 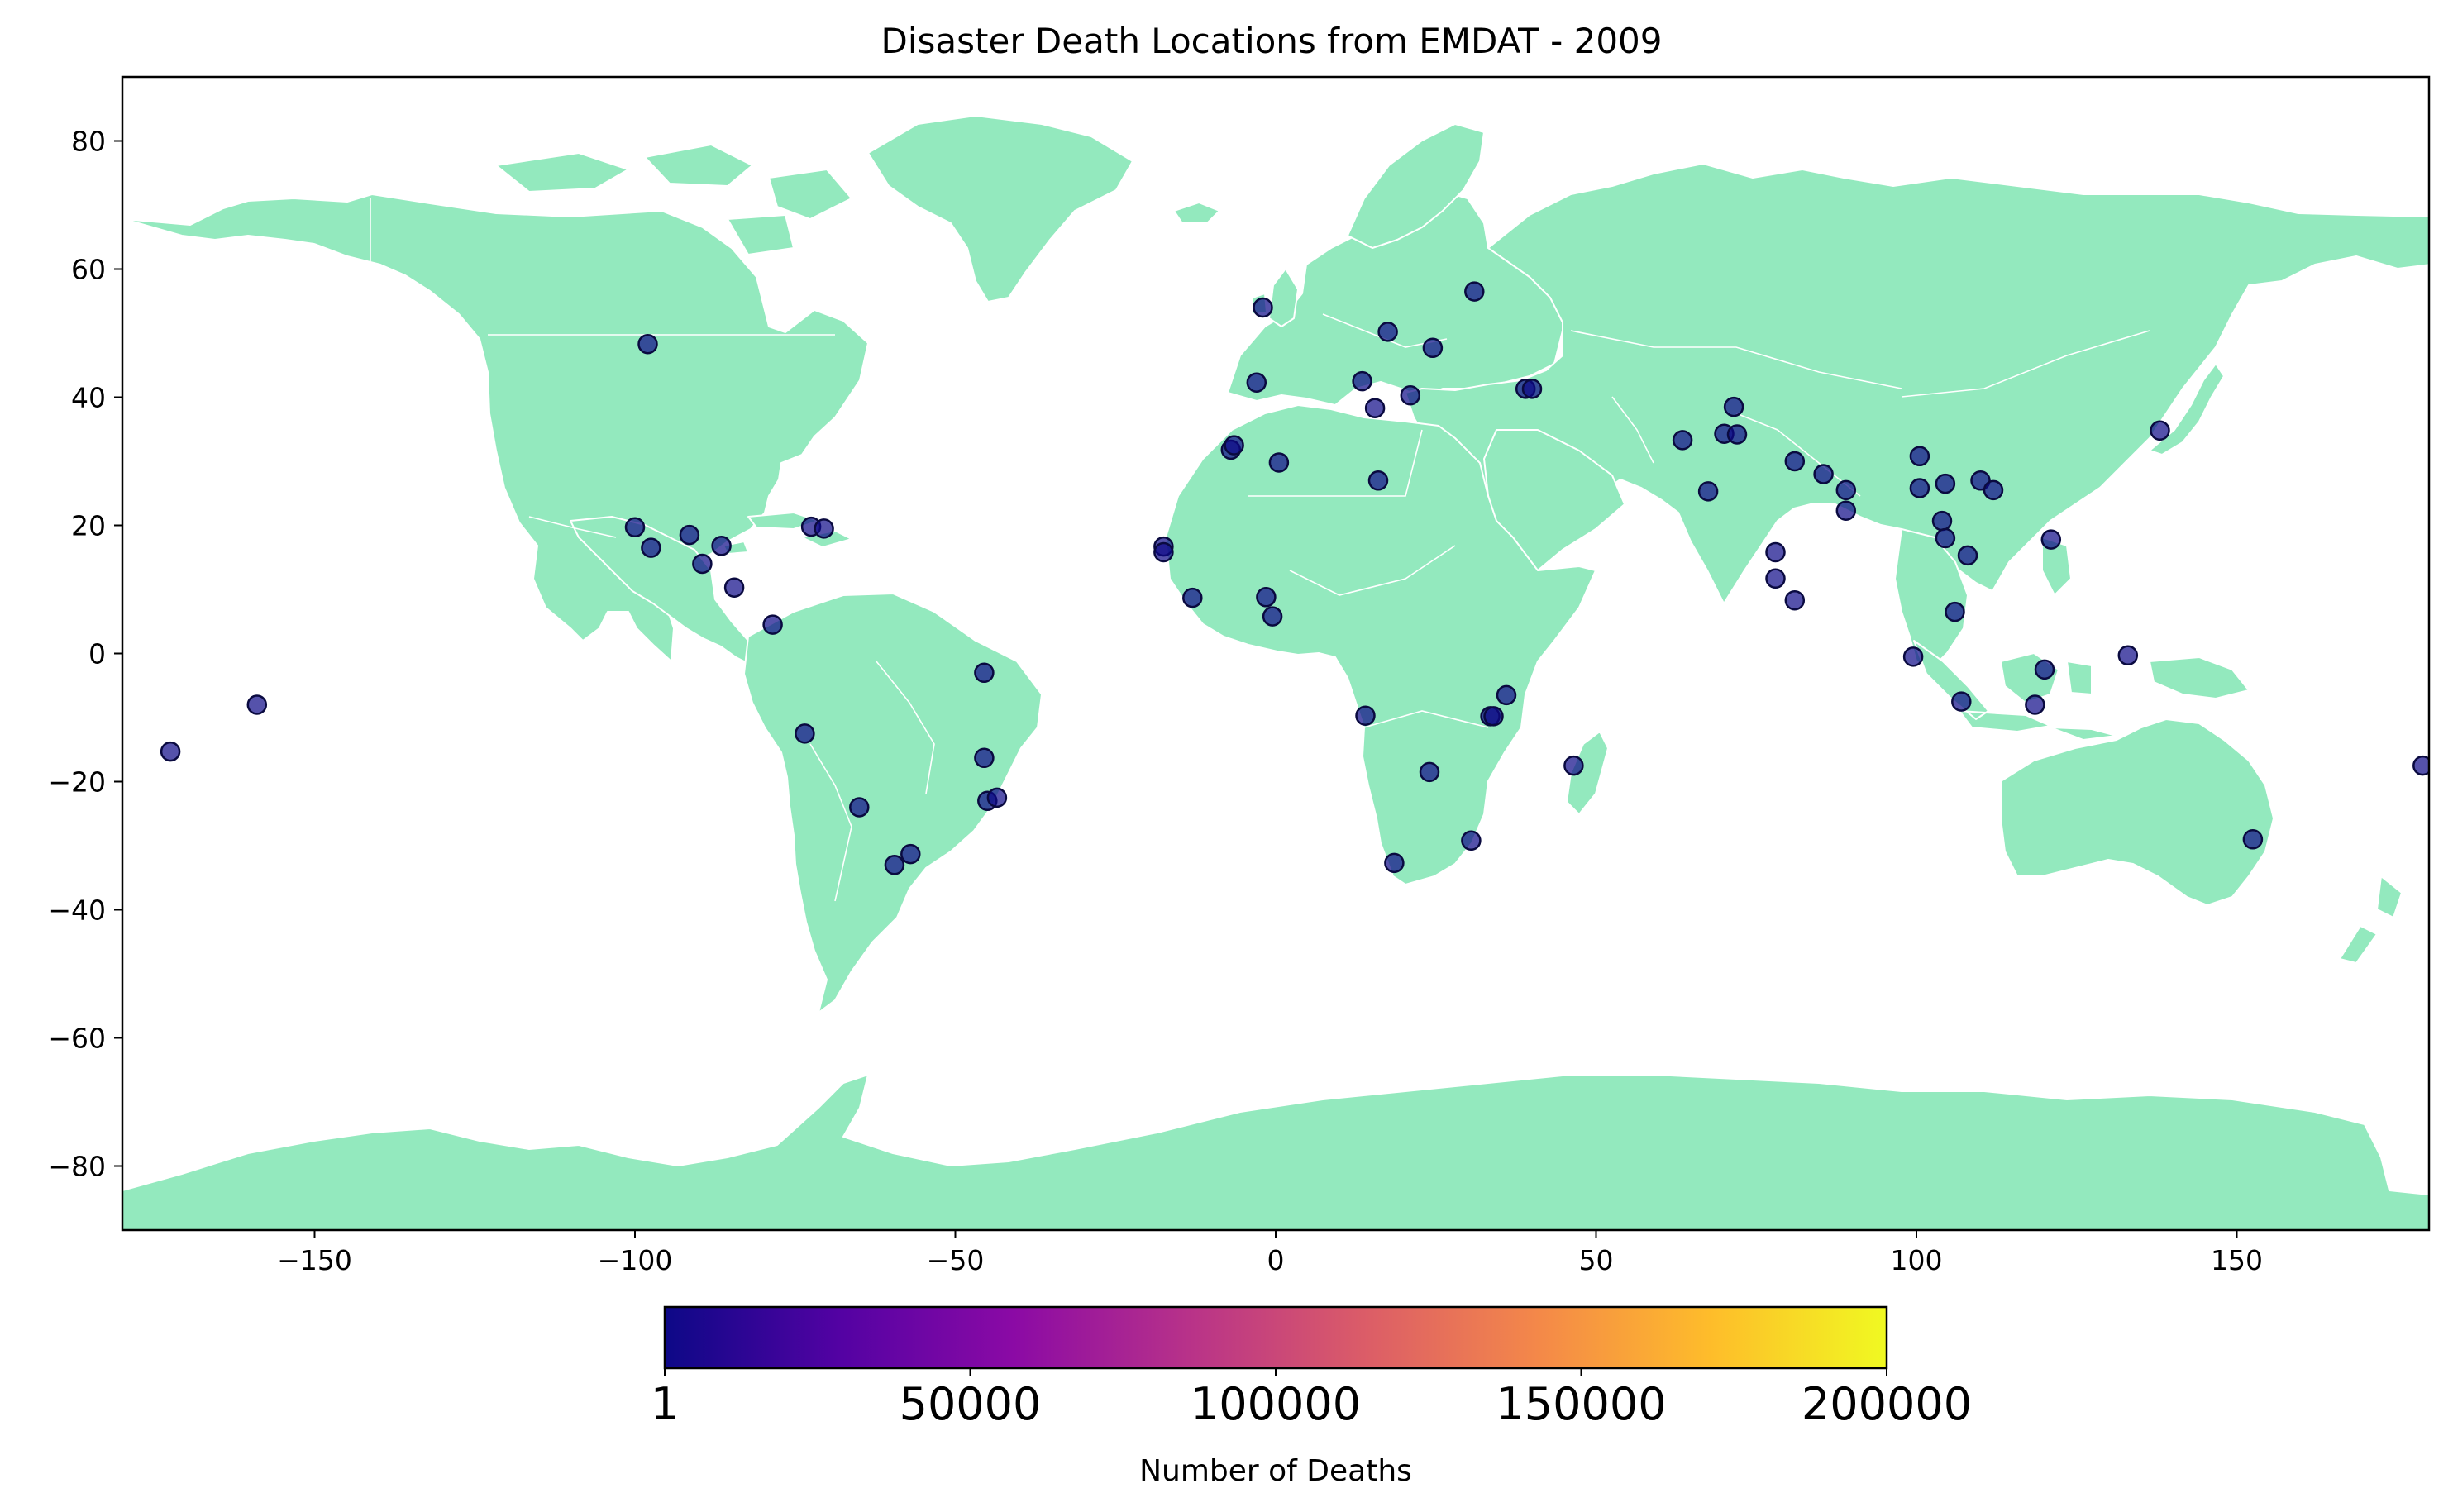 What do you see at coordinates (971, 1404) in the screenshot?
I see `colorbar-tick-label: 50000` at bounding box center [971, 1404].